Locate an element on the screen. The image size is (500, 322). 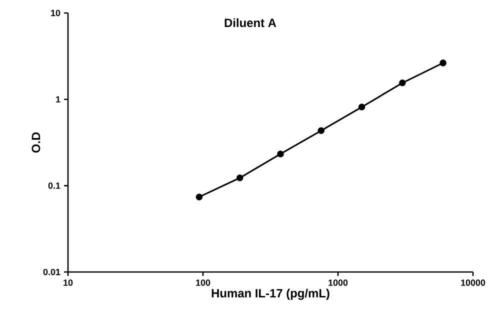
y-tick-label: 10 is located at coordinates (55, 13).